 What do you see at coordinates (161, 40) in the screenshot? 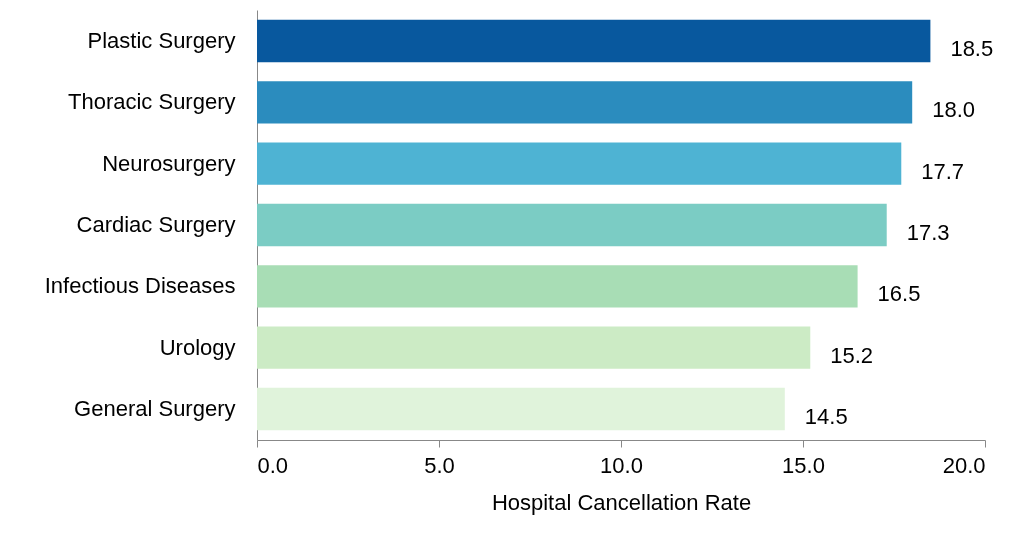
I see `y-tick-label: Plastic Surgery` at bounding box center [161, 40].